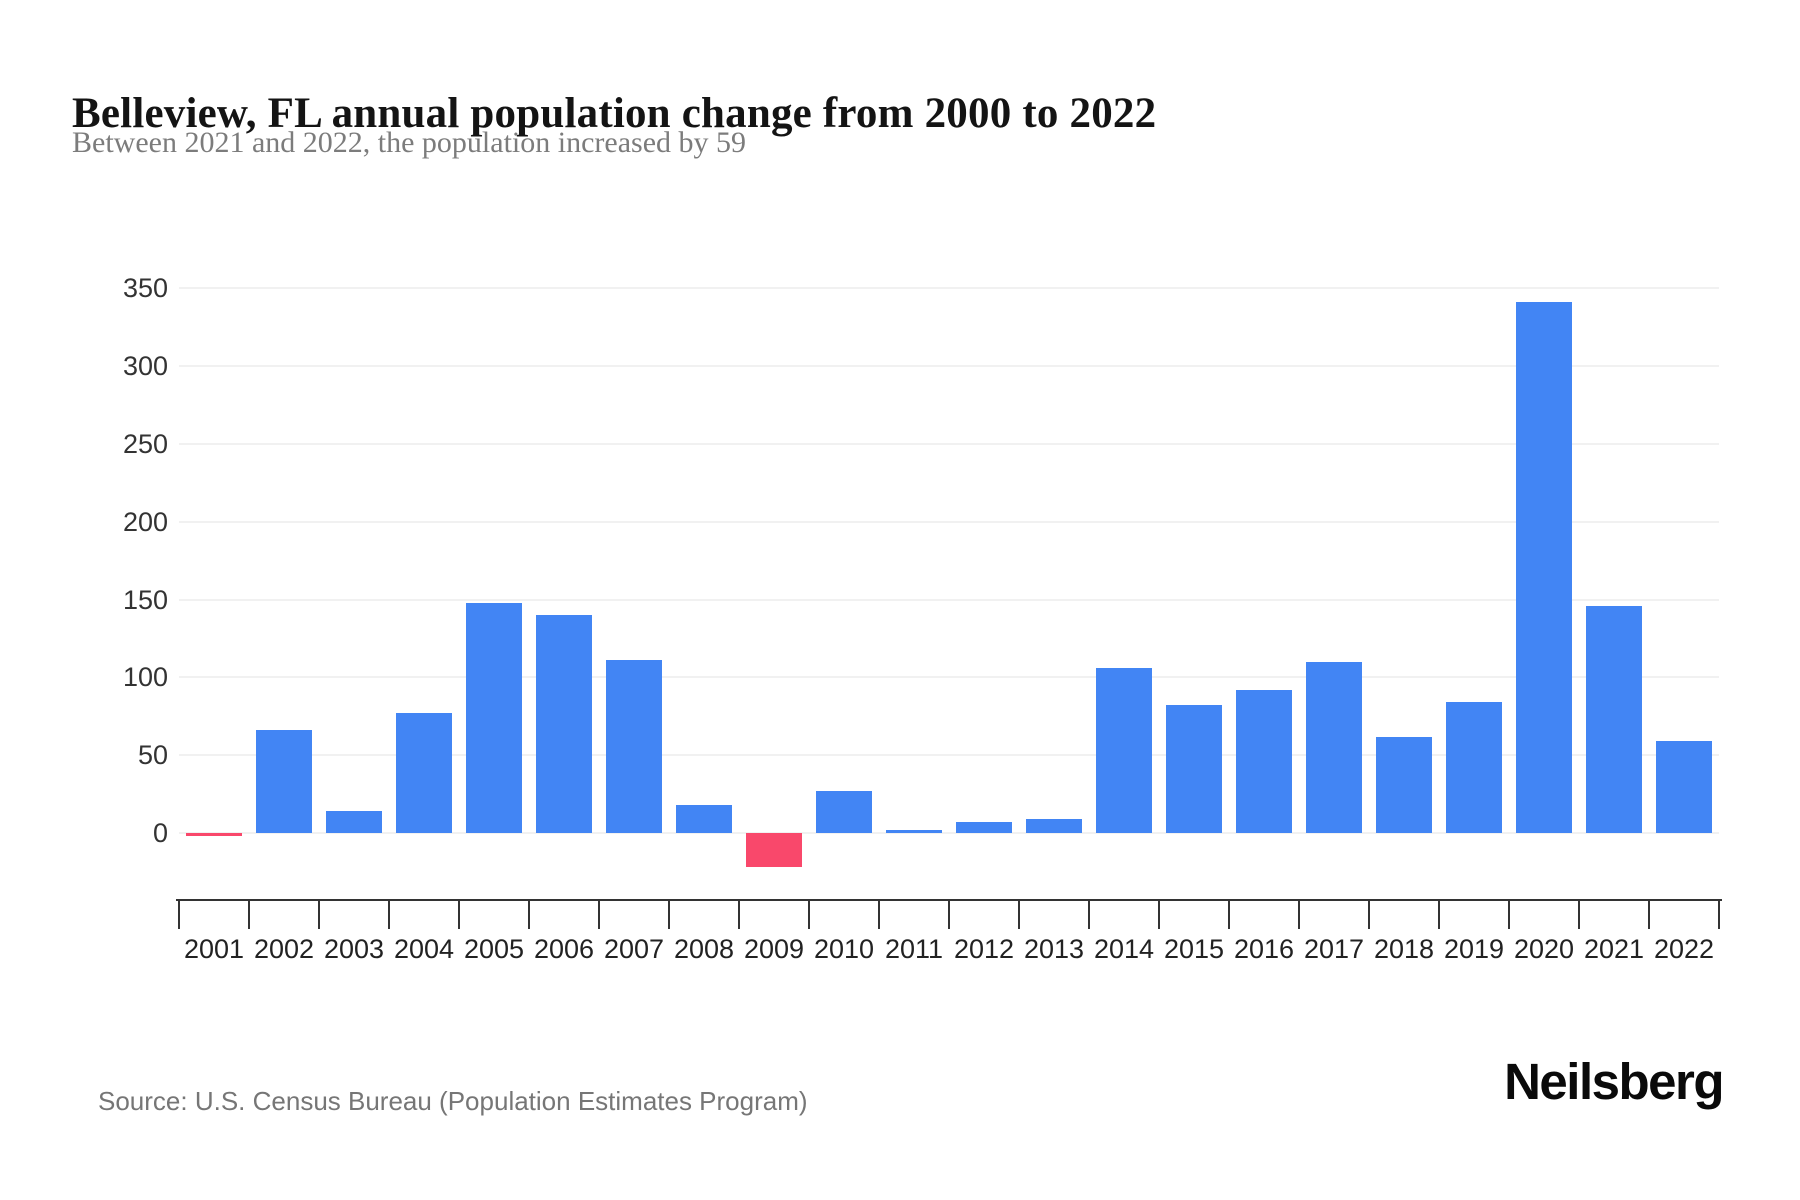 The image size is (1800, 1200). Describe the element at coordinates (145, 444) in the screenshot. I see `y-axis-label-250: 250` at that location.